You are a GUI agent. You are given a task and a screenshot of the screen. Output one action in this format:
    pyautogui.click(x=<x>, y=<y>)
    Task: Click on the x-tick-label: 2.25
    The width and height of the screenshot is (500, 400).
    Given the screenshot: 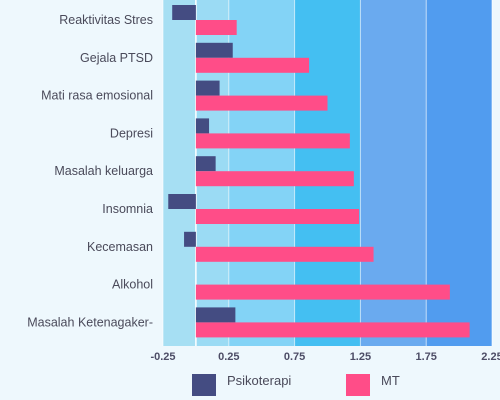 What is the action you would take?
    pyautogui.click(x=490, y=357)
    